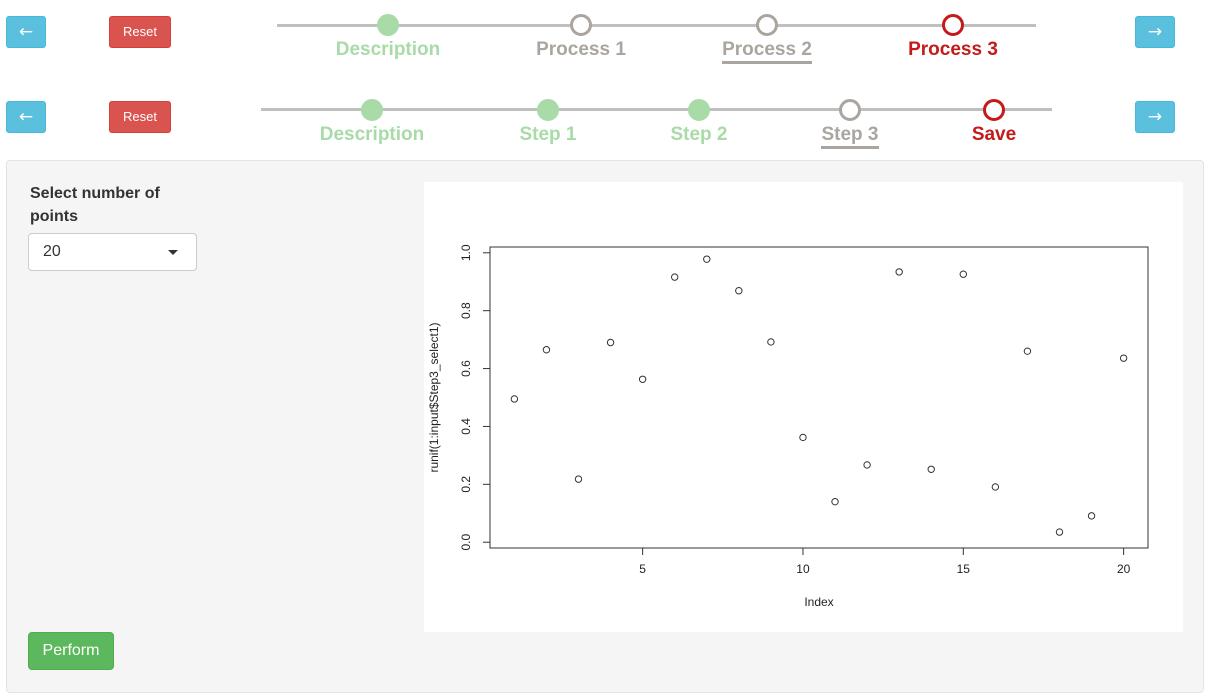 The width and height of the screenshot is (1212, 700). I want to click on x-tick-label: 20, so click(1124, 569).